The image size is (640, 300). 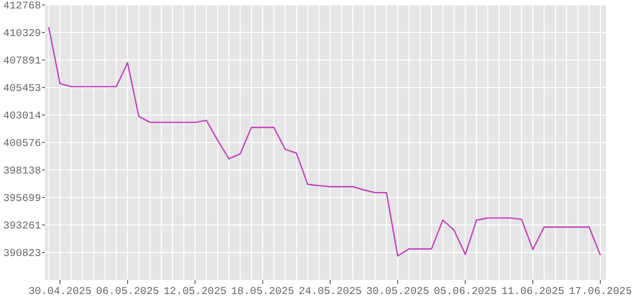 What do you see at coordinates (465, 292) in the screenshot?
I see `x-tick-label: 05.06.2025` at bounding box center [465, 292].